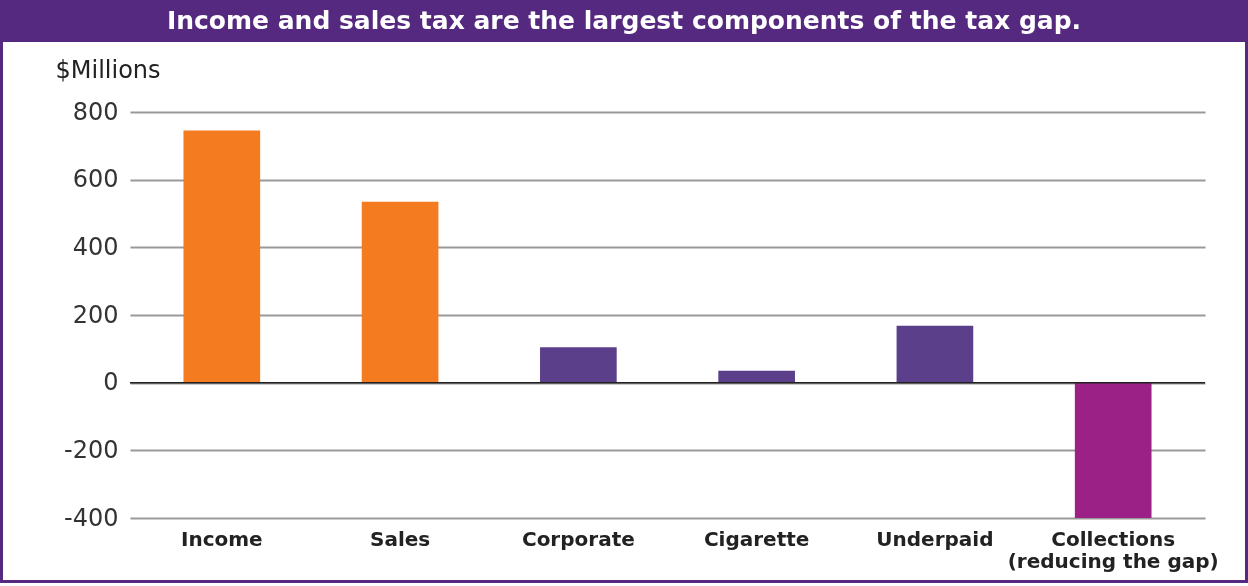 This screenshot has width=1248, height=586. What do you see at coordinates (95, 314) in the screenshot?
I see `y-tick-label: 200` at bounding box center [95, 314].